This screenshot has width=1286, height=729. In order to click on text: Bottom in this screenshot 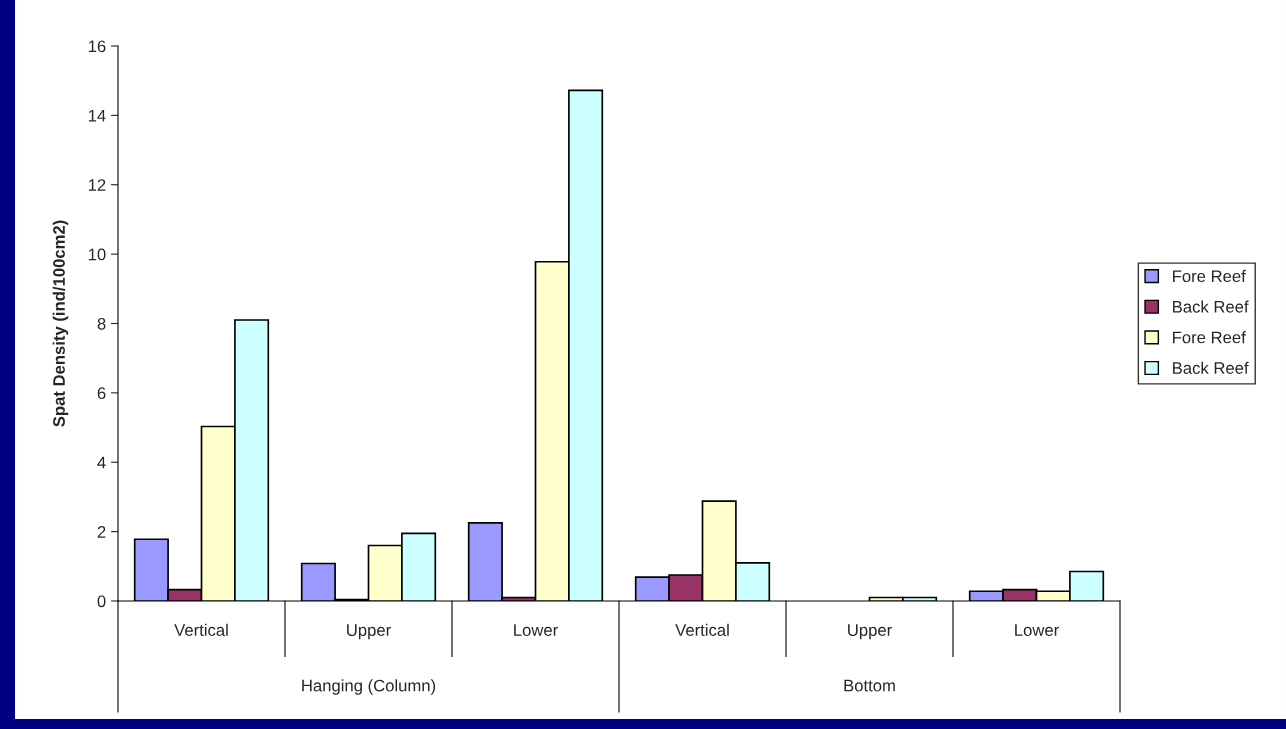, I will do `click(869, 685)`.